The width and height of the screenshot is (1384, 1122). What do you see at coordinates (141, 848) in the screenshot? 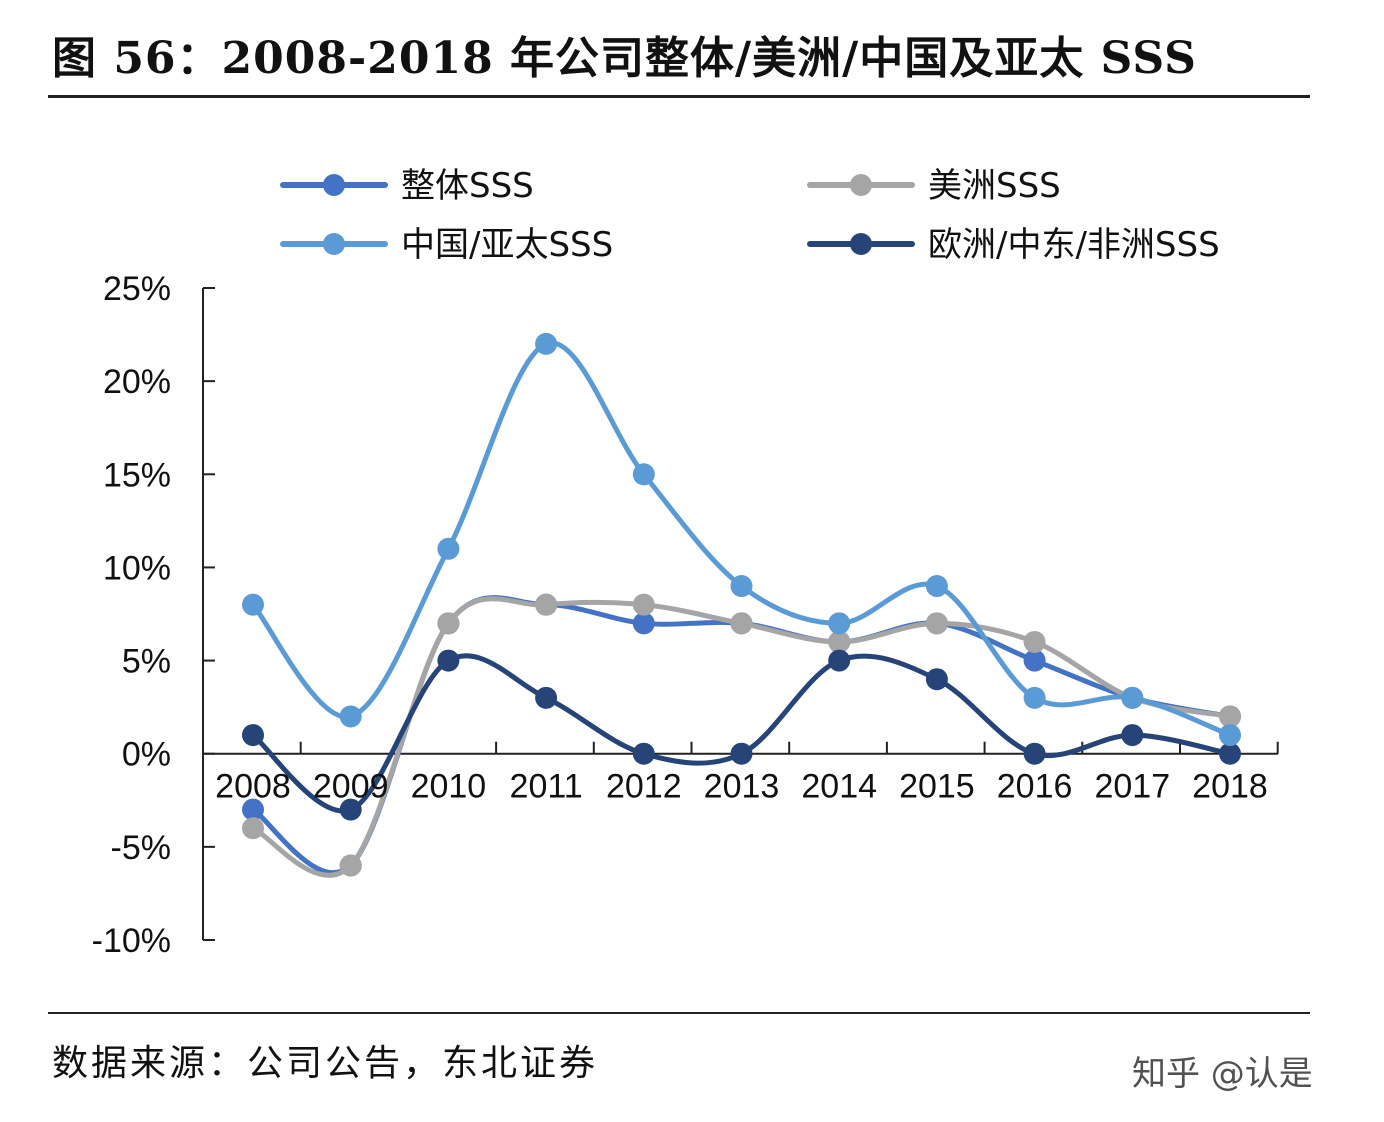
I see `y-tick-label: -5%` at bounding box center [141, 848].